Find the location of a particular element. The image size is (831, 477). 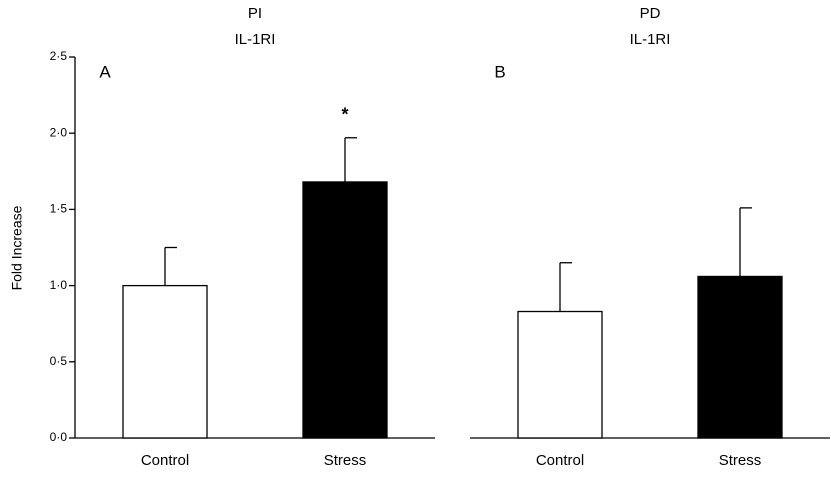

y-tick-label: 1·5 is located at coordinates (59, 209).